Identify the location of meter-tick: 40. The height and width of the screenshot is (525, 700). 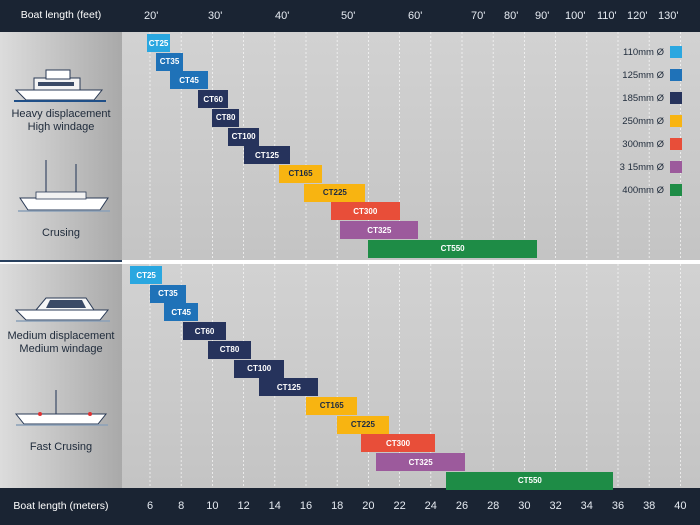
(680, 506).